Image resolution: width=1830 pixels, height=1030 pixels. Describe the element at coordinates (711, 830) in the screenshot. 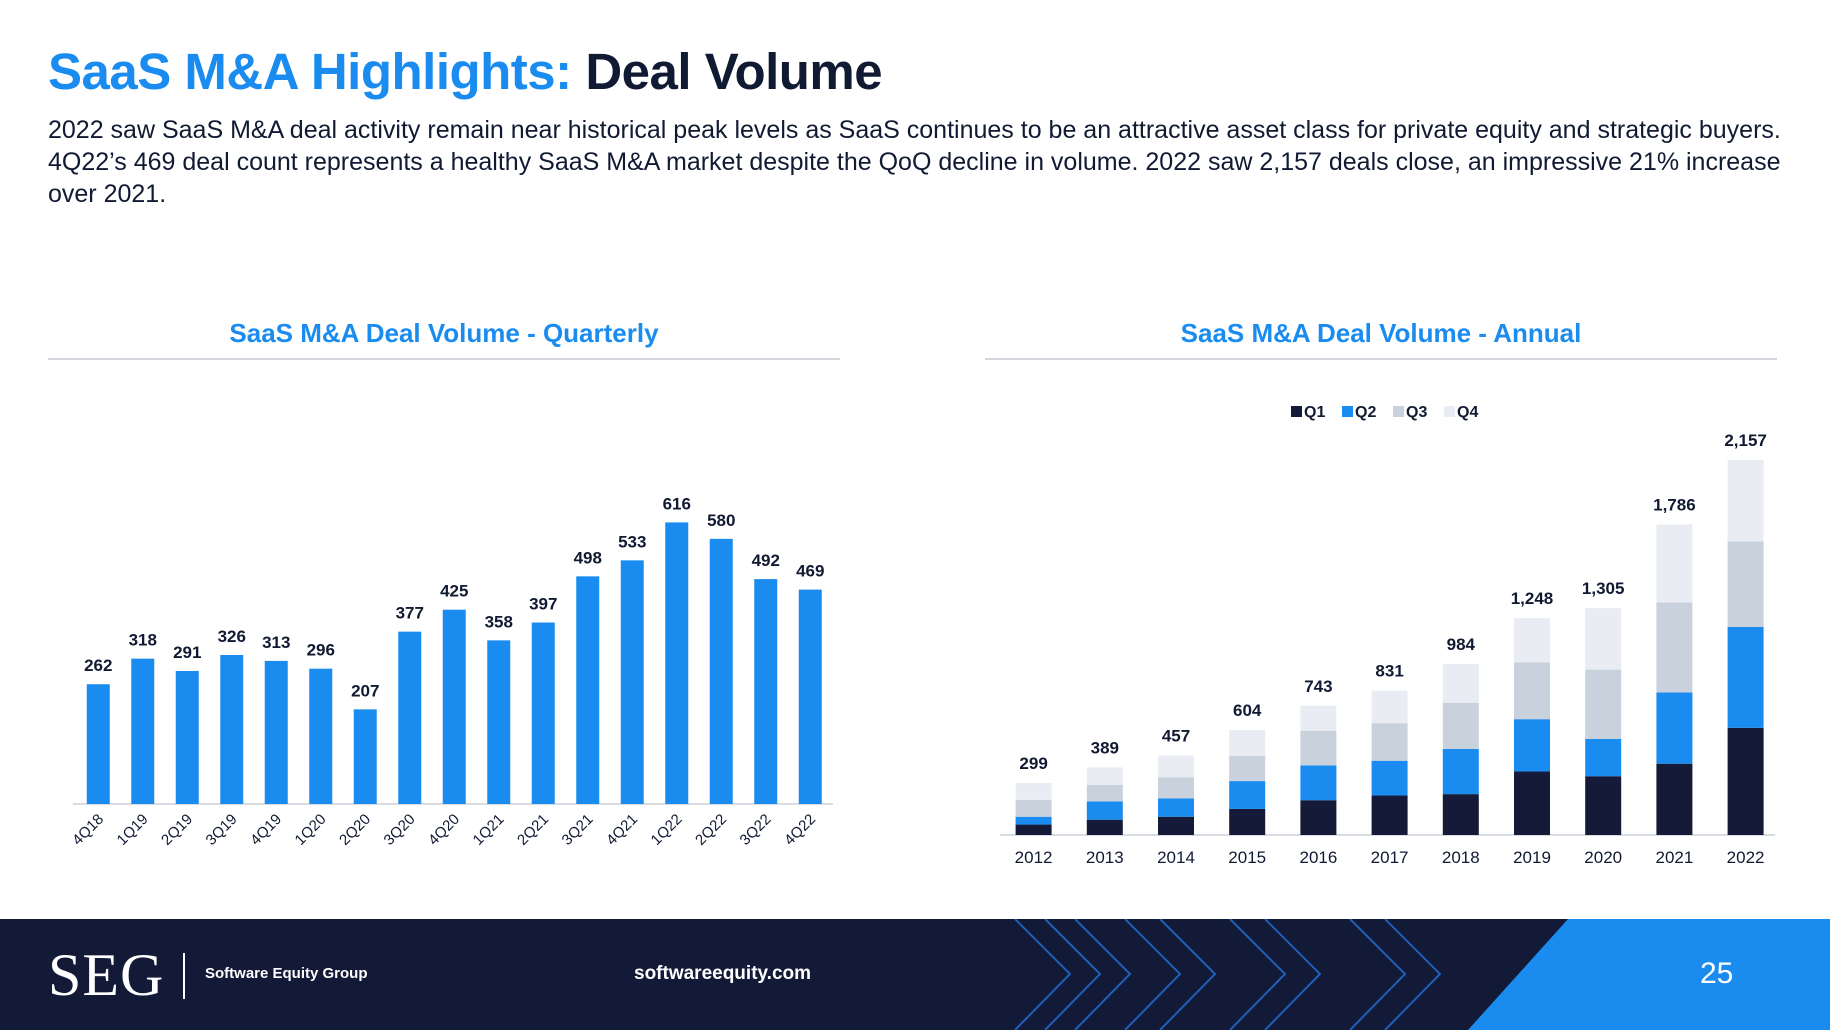

I see `quarterly-tick-label: 2Q22` at that location.